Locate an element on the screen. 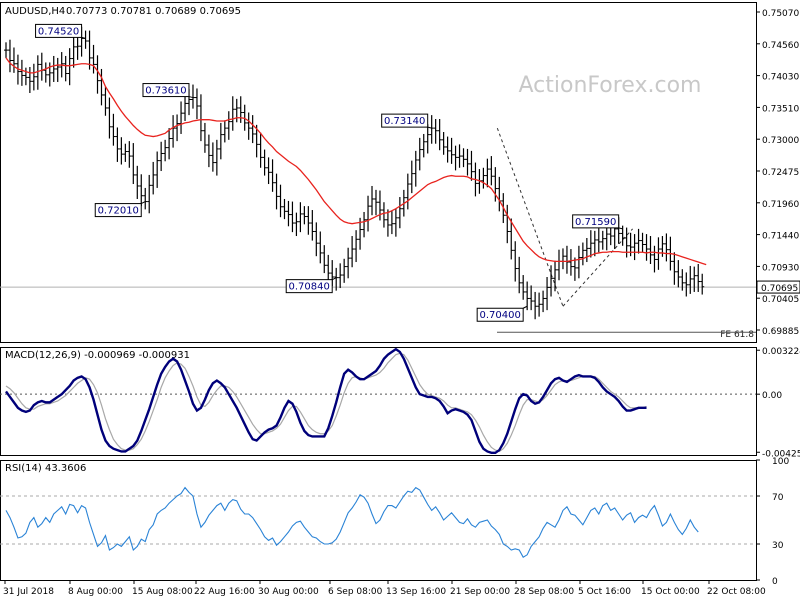  ohlc-label: 0.70773 0.70781 0.70689 0.70695 is located at coordinates (153, 11).